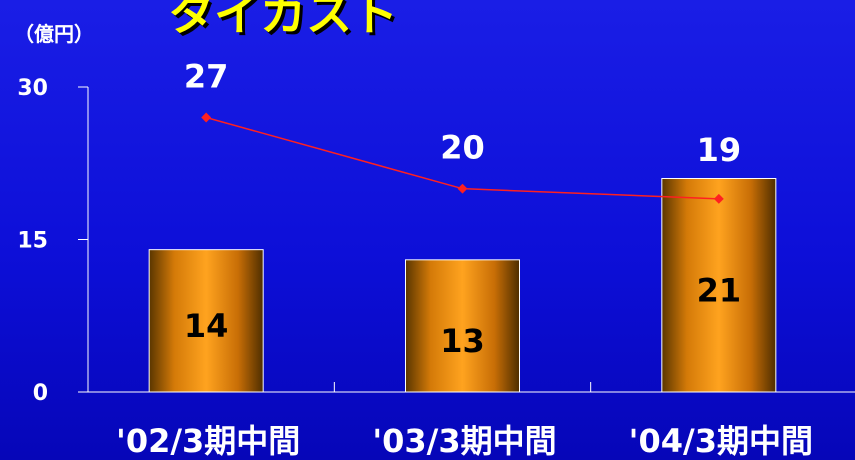 This screenshot has width=855, height=460. I want to click on line-value-label: 20, so click(462, 148).